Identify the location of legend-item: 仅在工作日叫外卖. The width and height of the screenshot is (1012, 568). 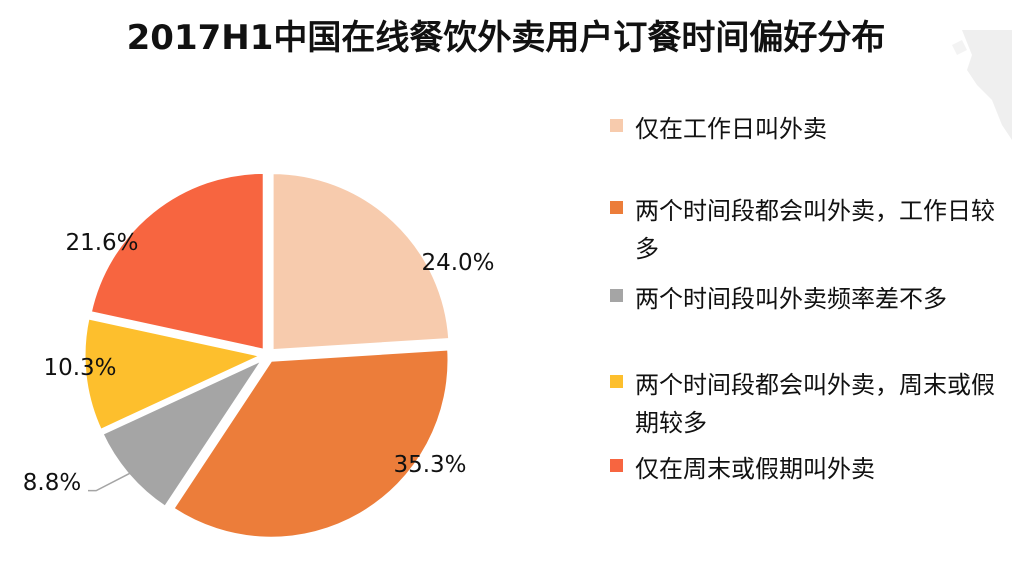
(808, 129).